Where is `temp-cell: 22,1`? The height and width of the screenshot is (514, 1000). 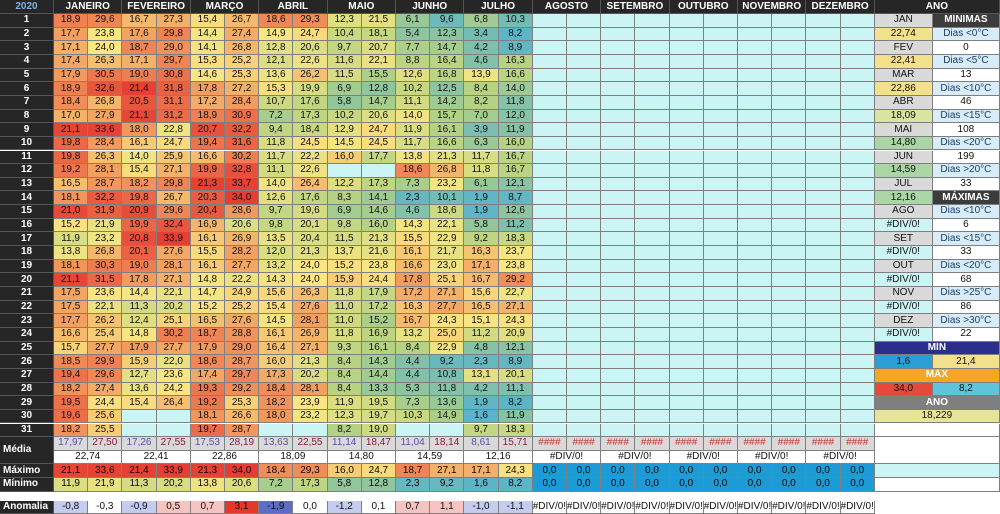
temp-cell: 22,1 is located at coordinates (378, 61).